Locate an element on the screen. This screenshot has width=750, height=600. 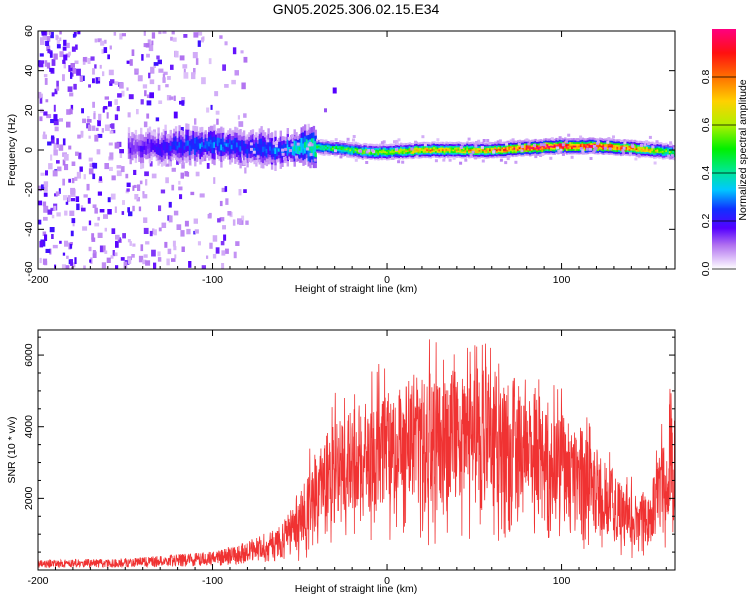
spectrogram-cell-1973 is located at coordinates (446, 151).